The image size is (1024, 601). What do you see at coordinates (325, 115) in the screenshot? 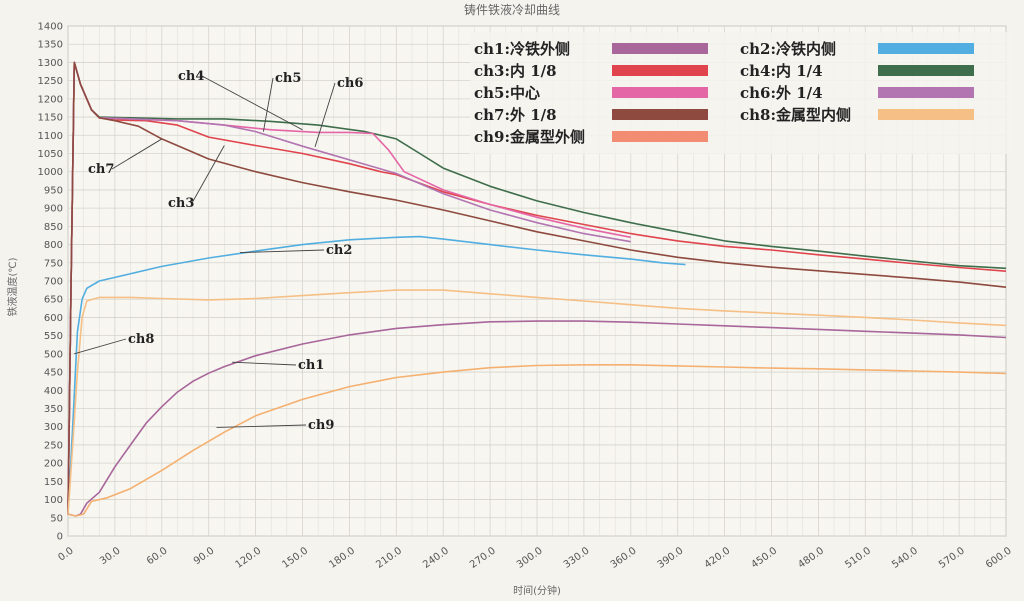
I see `callout-leader-ch6` at bounding box center [325, 115].